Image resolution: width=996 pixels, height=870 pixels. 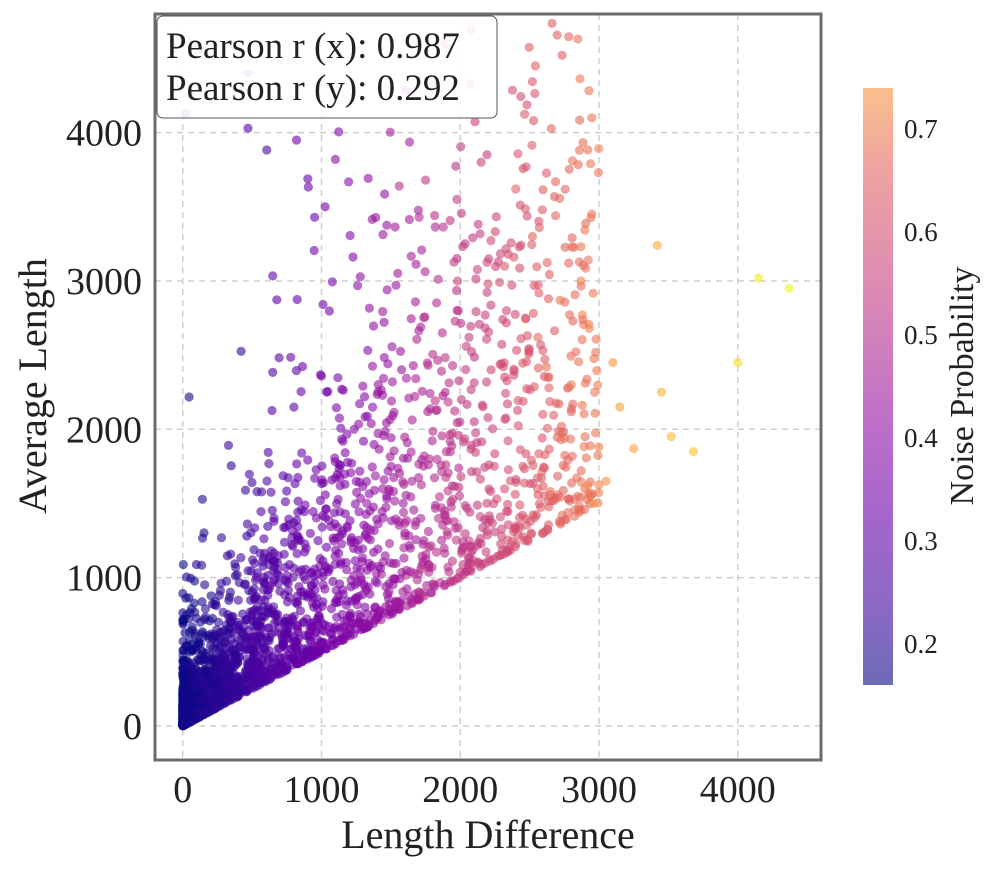 I want to click on colorbar-tick-4: 0.6, so click(x=921, y=232).